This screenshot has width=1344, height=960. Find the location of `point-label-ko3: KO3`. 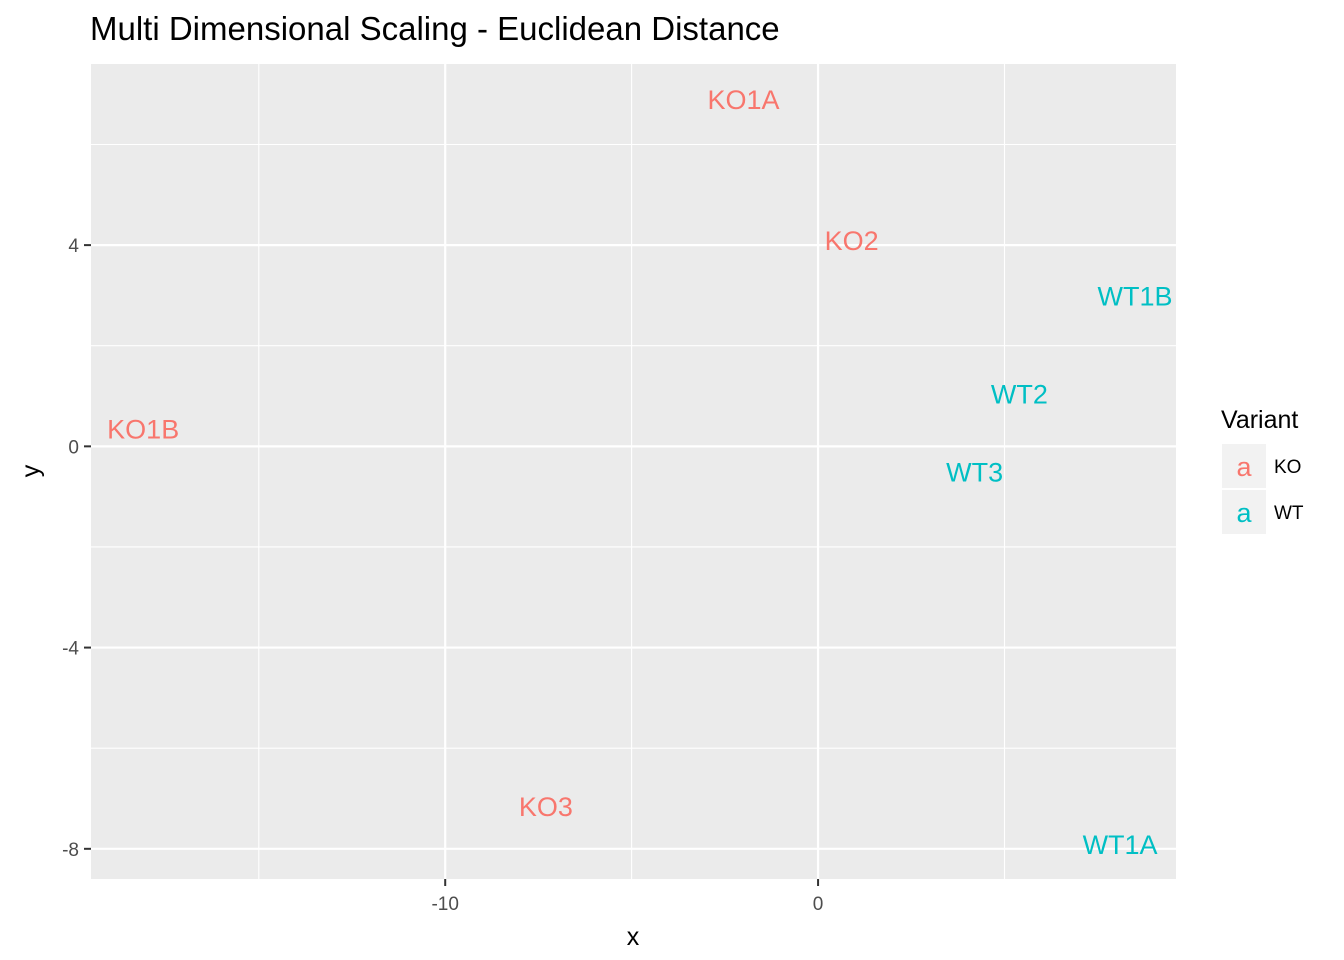

point-label-ko3: KO3 is located at coordinates (546, 807).